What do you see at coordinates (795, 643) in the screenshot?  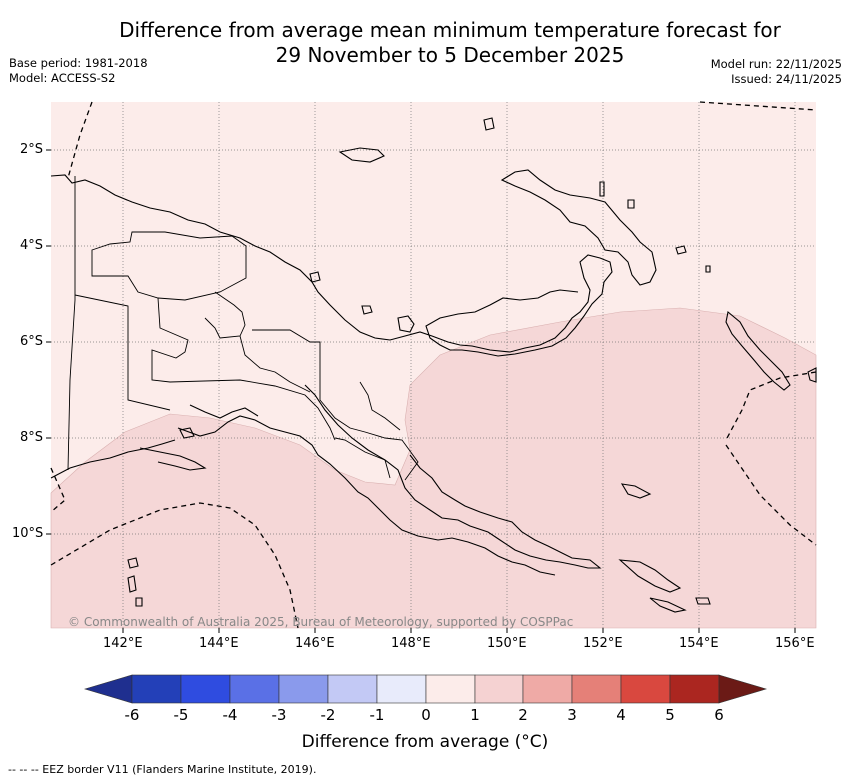 I see `lon-label: 156°E` at bounding box center [795, 643].